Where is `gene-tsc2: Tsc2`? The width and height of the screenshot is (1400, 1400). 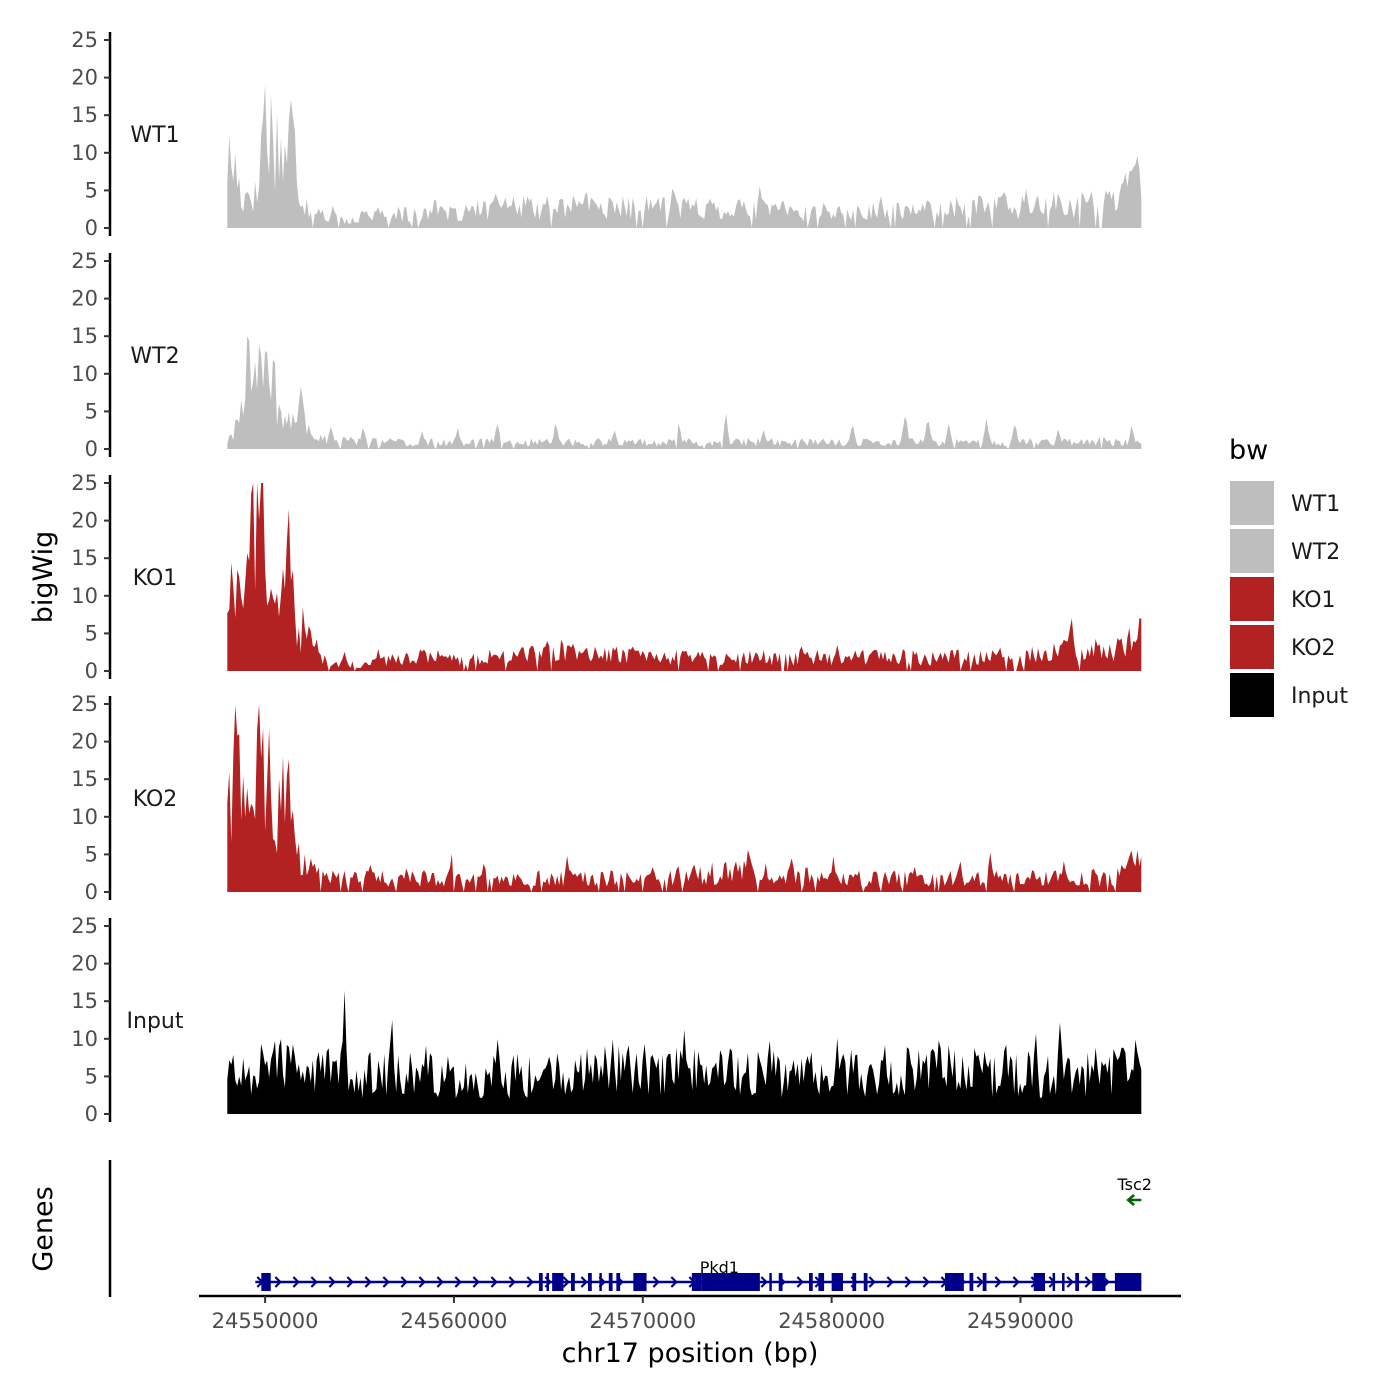 gene-tsc2: Tsc2 is located at coordinates (1134, 1190).